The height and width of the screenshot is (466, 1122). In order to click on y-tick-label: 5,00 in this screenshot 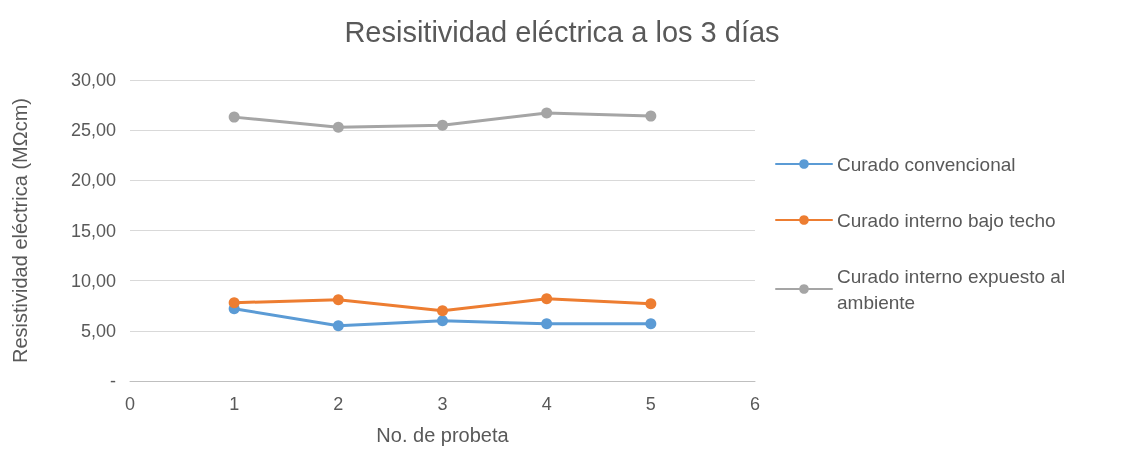, I will do `click(98, 330)`.